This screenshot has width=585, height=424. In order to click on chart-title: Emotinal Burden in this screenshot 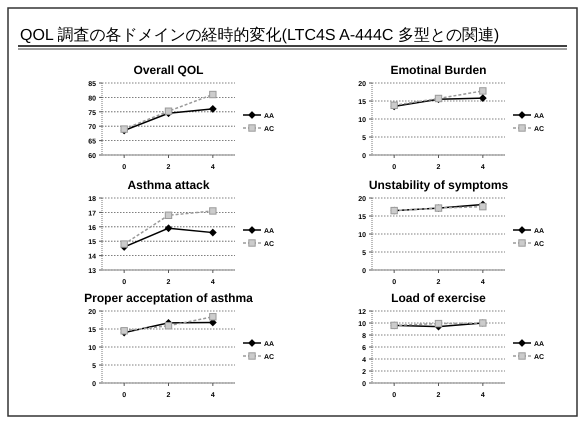, I will do `click(438, 70)`.